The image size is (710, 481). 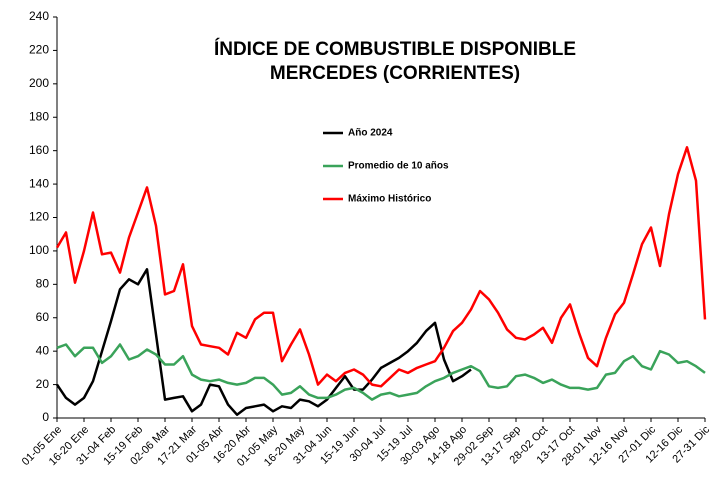 What do you see at coordinates (39, 116) in the screenshot?
I see `y-tick-label: 180` at bounding box center [39, 116].